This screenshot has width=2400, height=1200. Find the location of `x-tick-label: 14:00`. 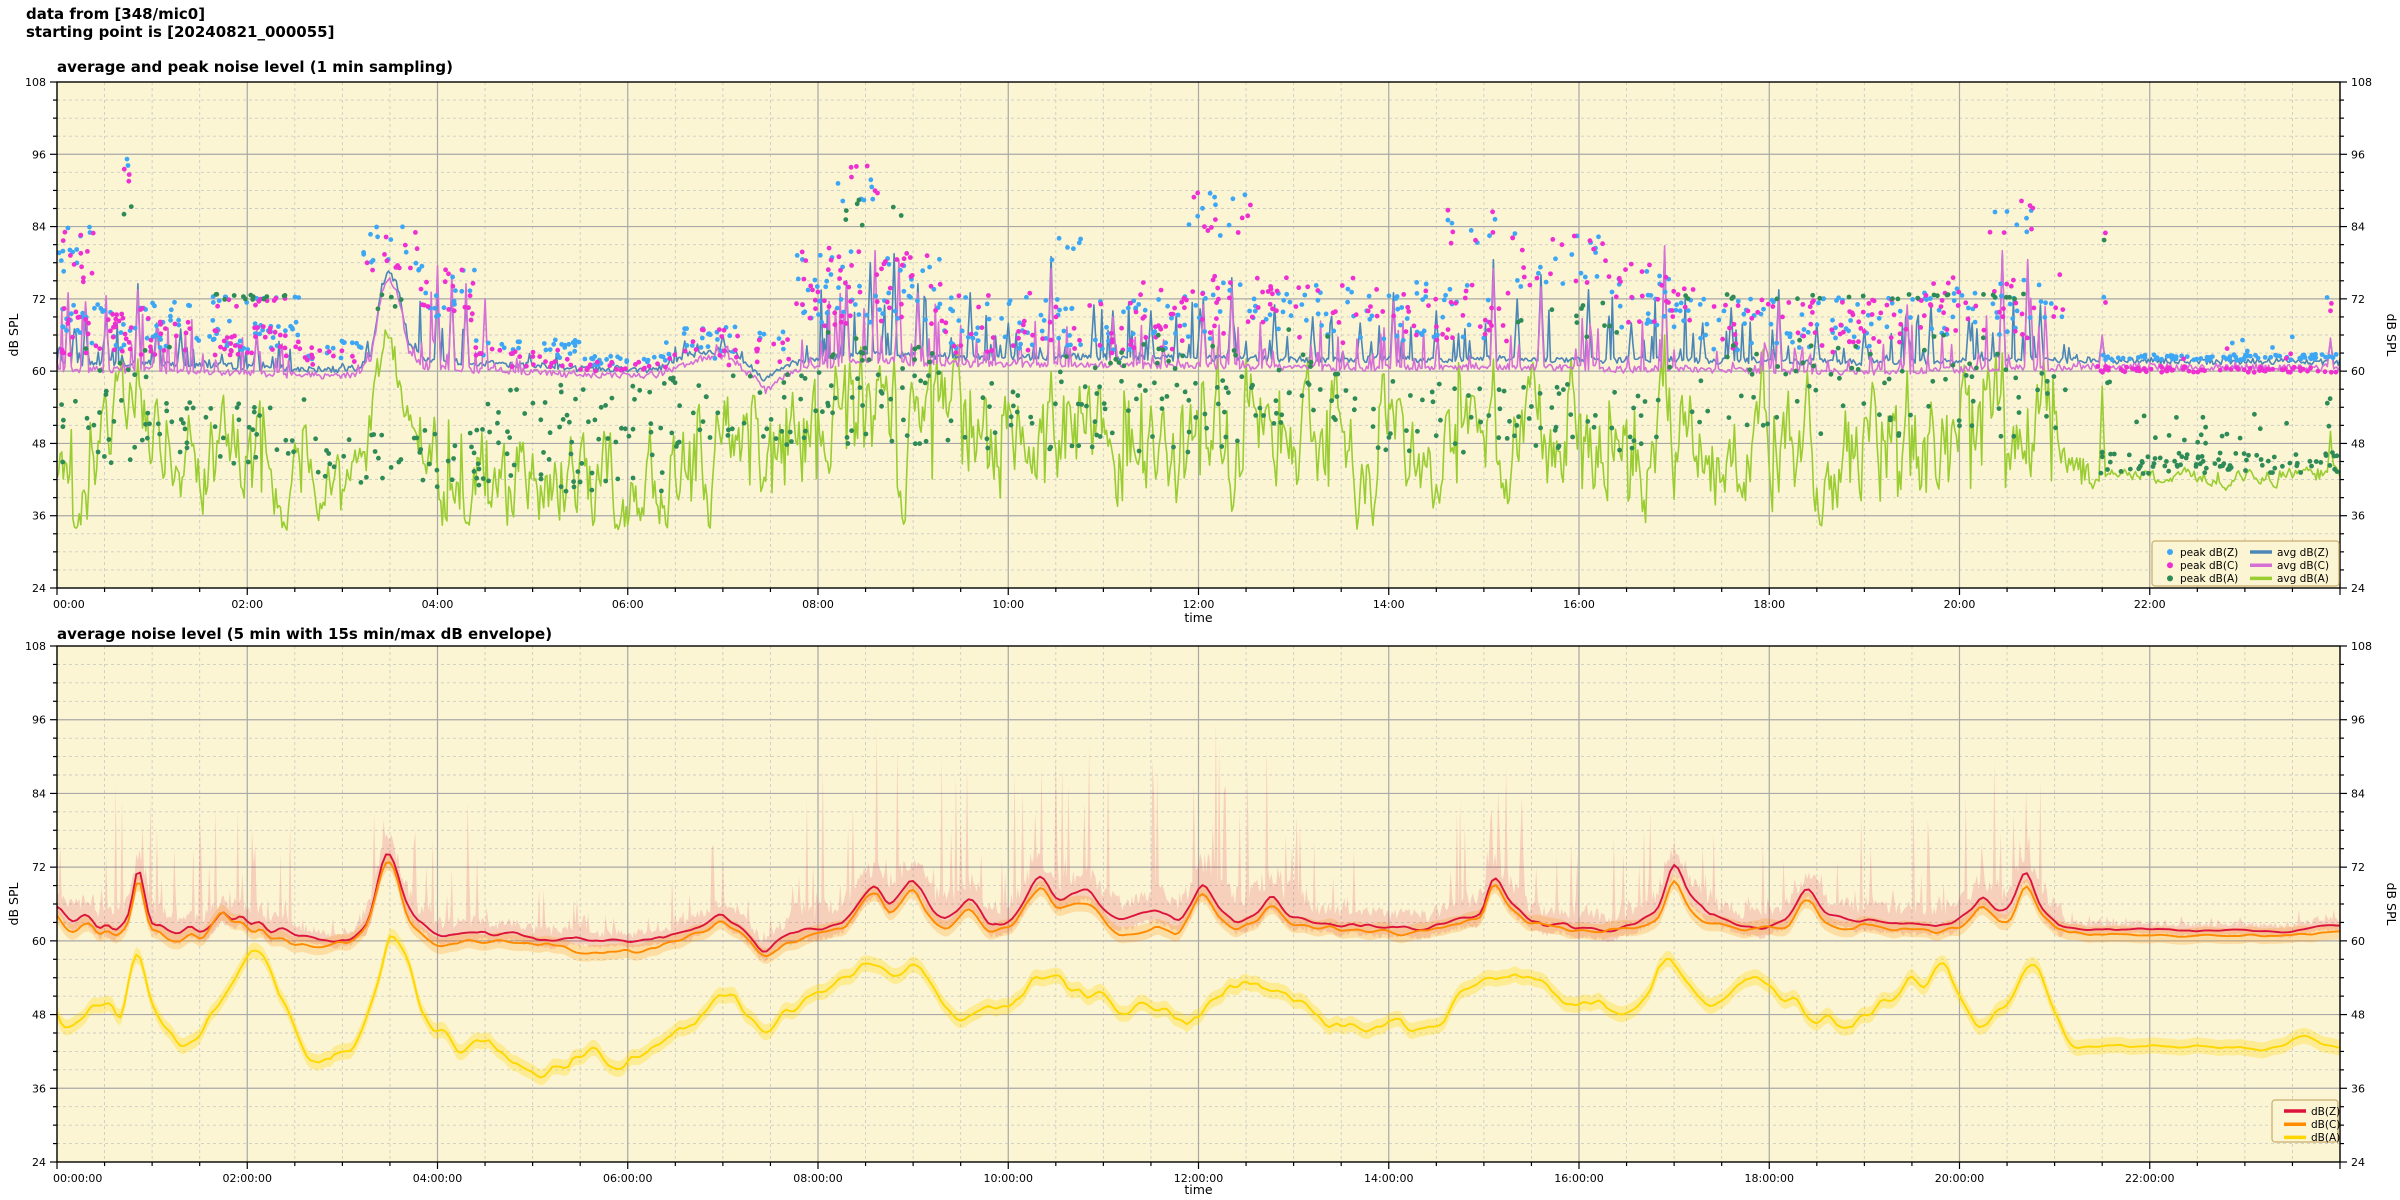

x-tick-label: 14:00 is located at coordinates (1389, 604).